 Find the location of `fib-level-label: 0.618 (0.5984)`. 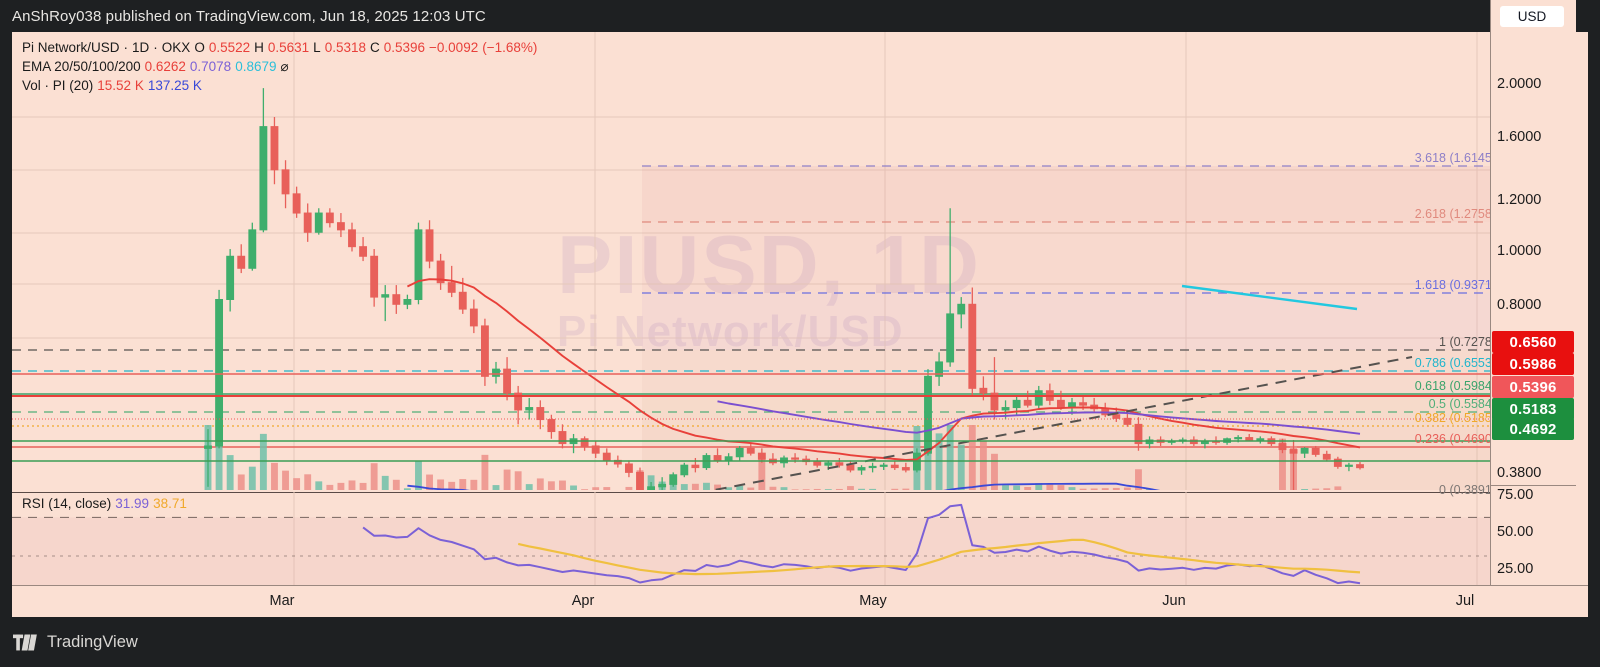

fib-level-label: 0.618 (0.5984) is located at coordinates (1455, 386).